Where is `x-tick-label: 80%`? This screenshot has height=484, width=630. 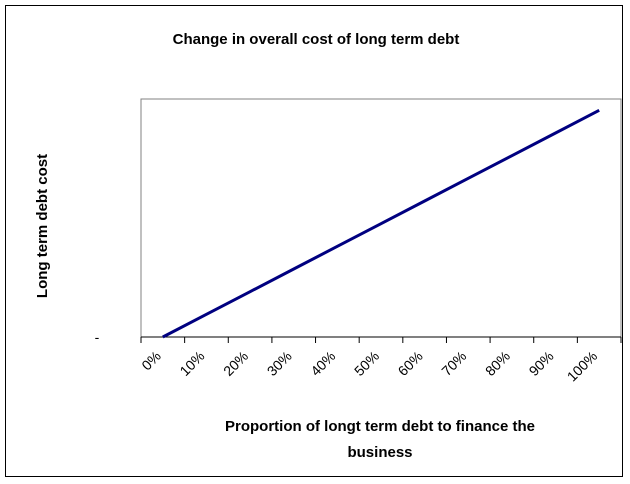 x-tick-label: 80% is located at coordinates (497, 363).